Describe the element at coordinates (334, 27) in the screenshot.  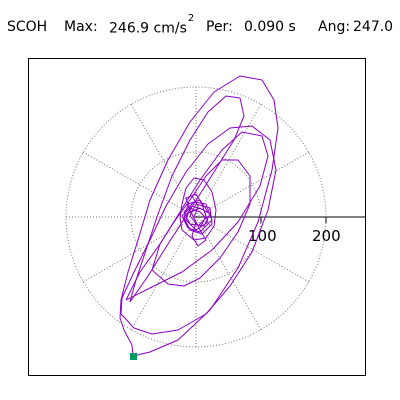
I see `angle-label: Ang:` at that location.